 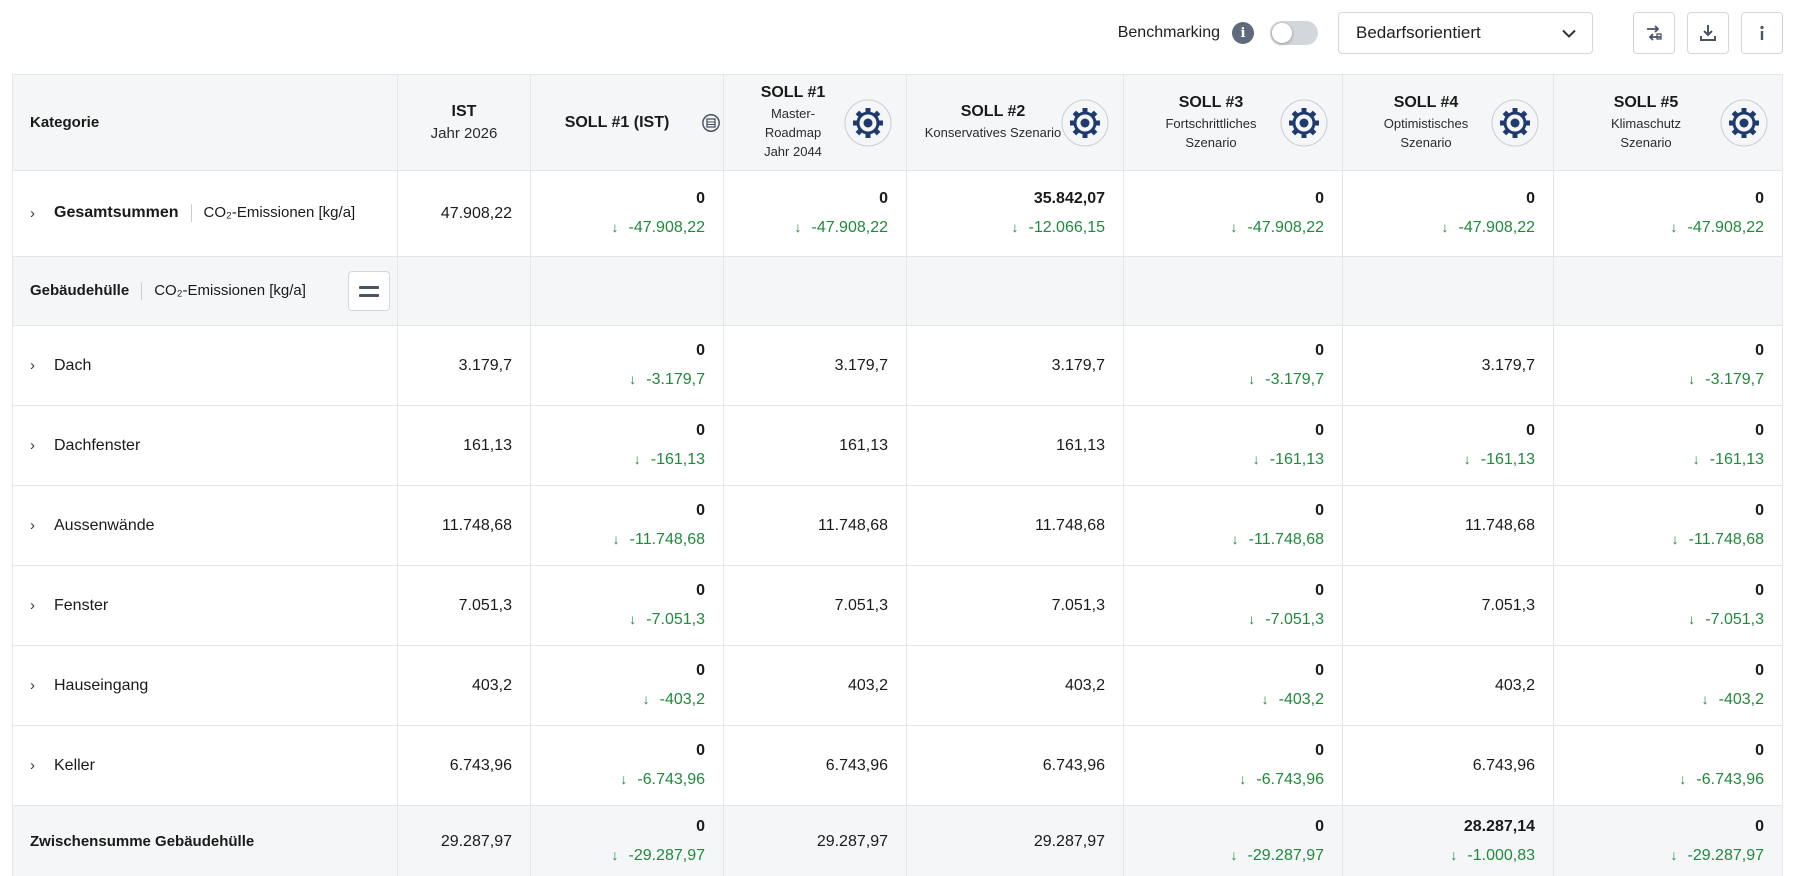 What do you see at coordinates (80, 291) in the screenshot?
I see `section-label: Gebäudehülle` at bounding box center [80, 291].